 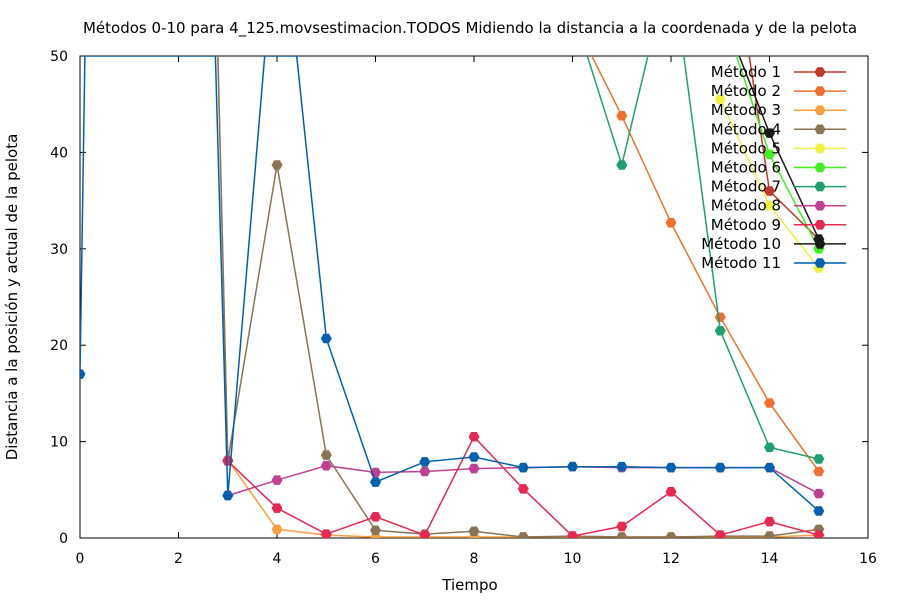 I want to click on x-tick-label: 10, so click(x=573, y=559).